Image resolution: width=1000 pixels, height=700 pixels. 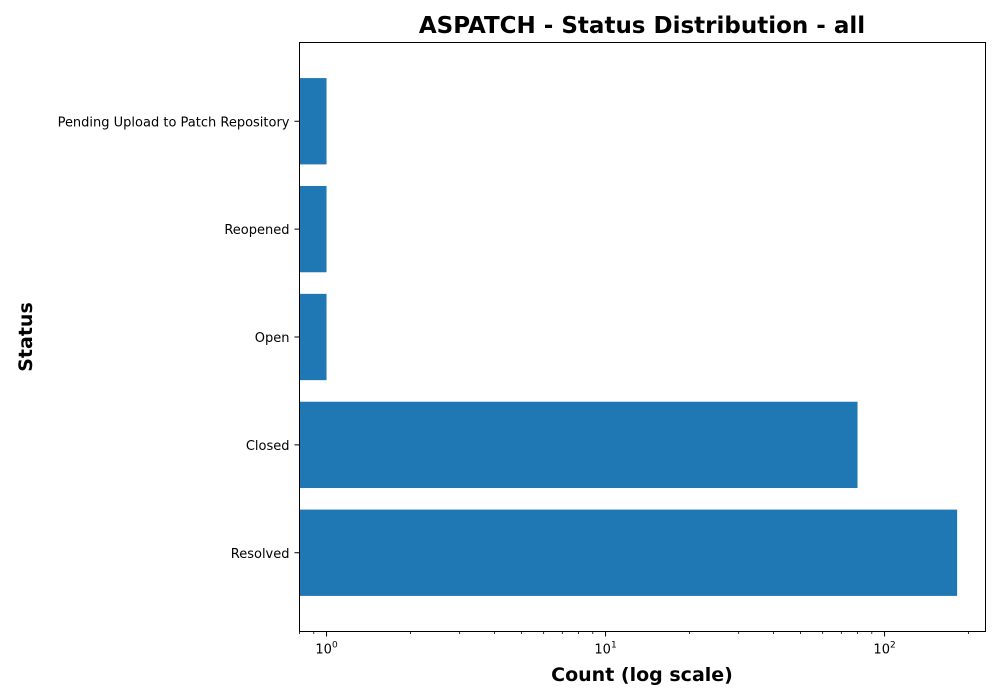 I want to click on x-tick-label: 10², so click(x=884, y=649).